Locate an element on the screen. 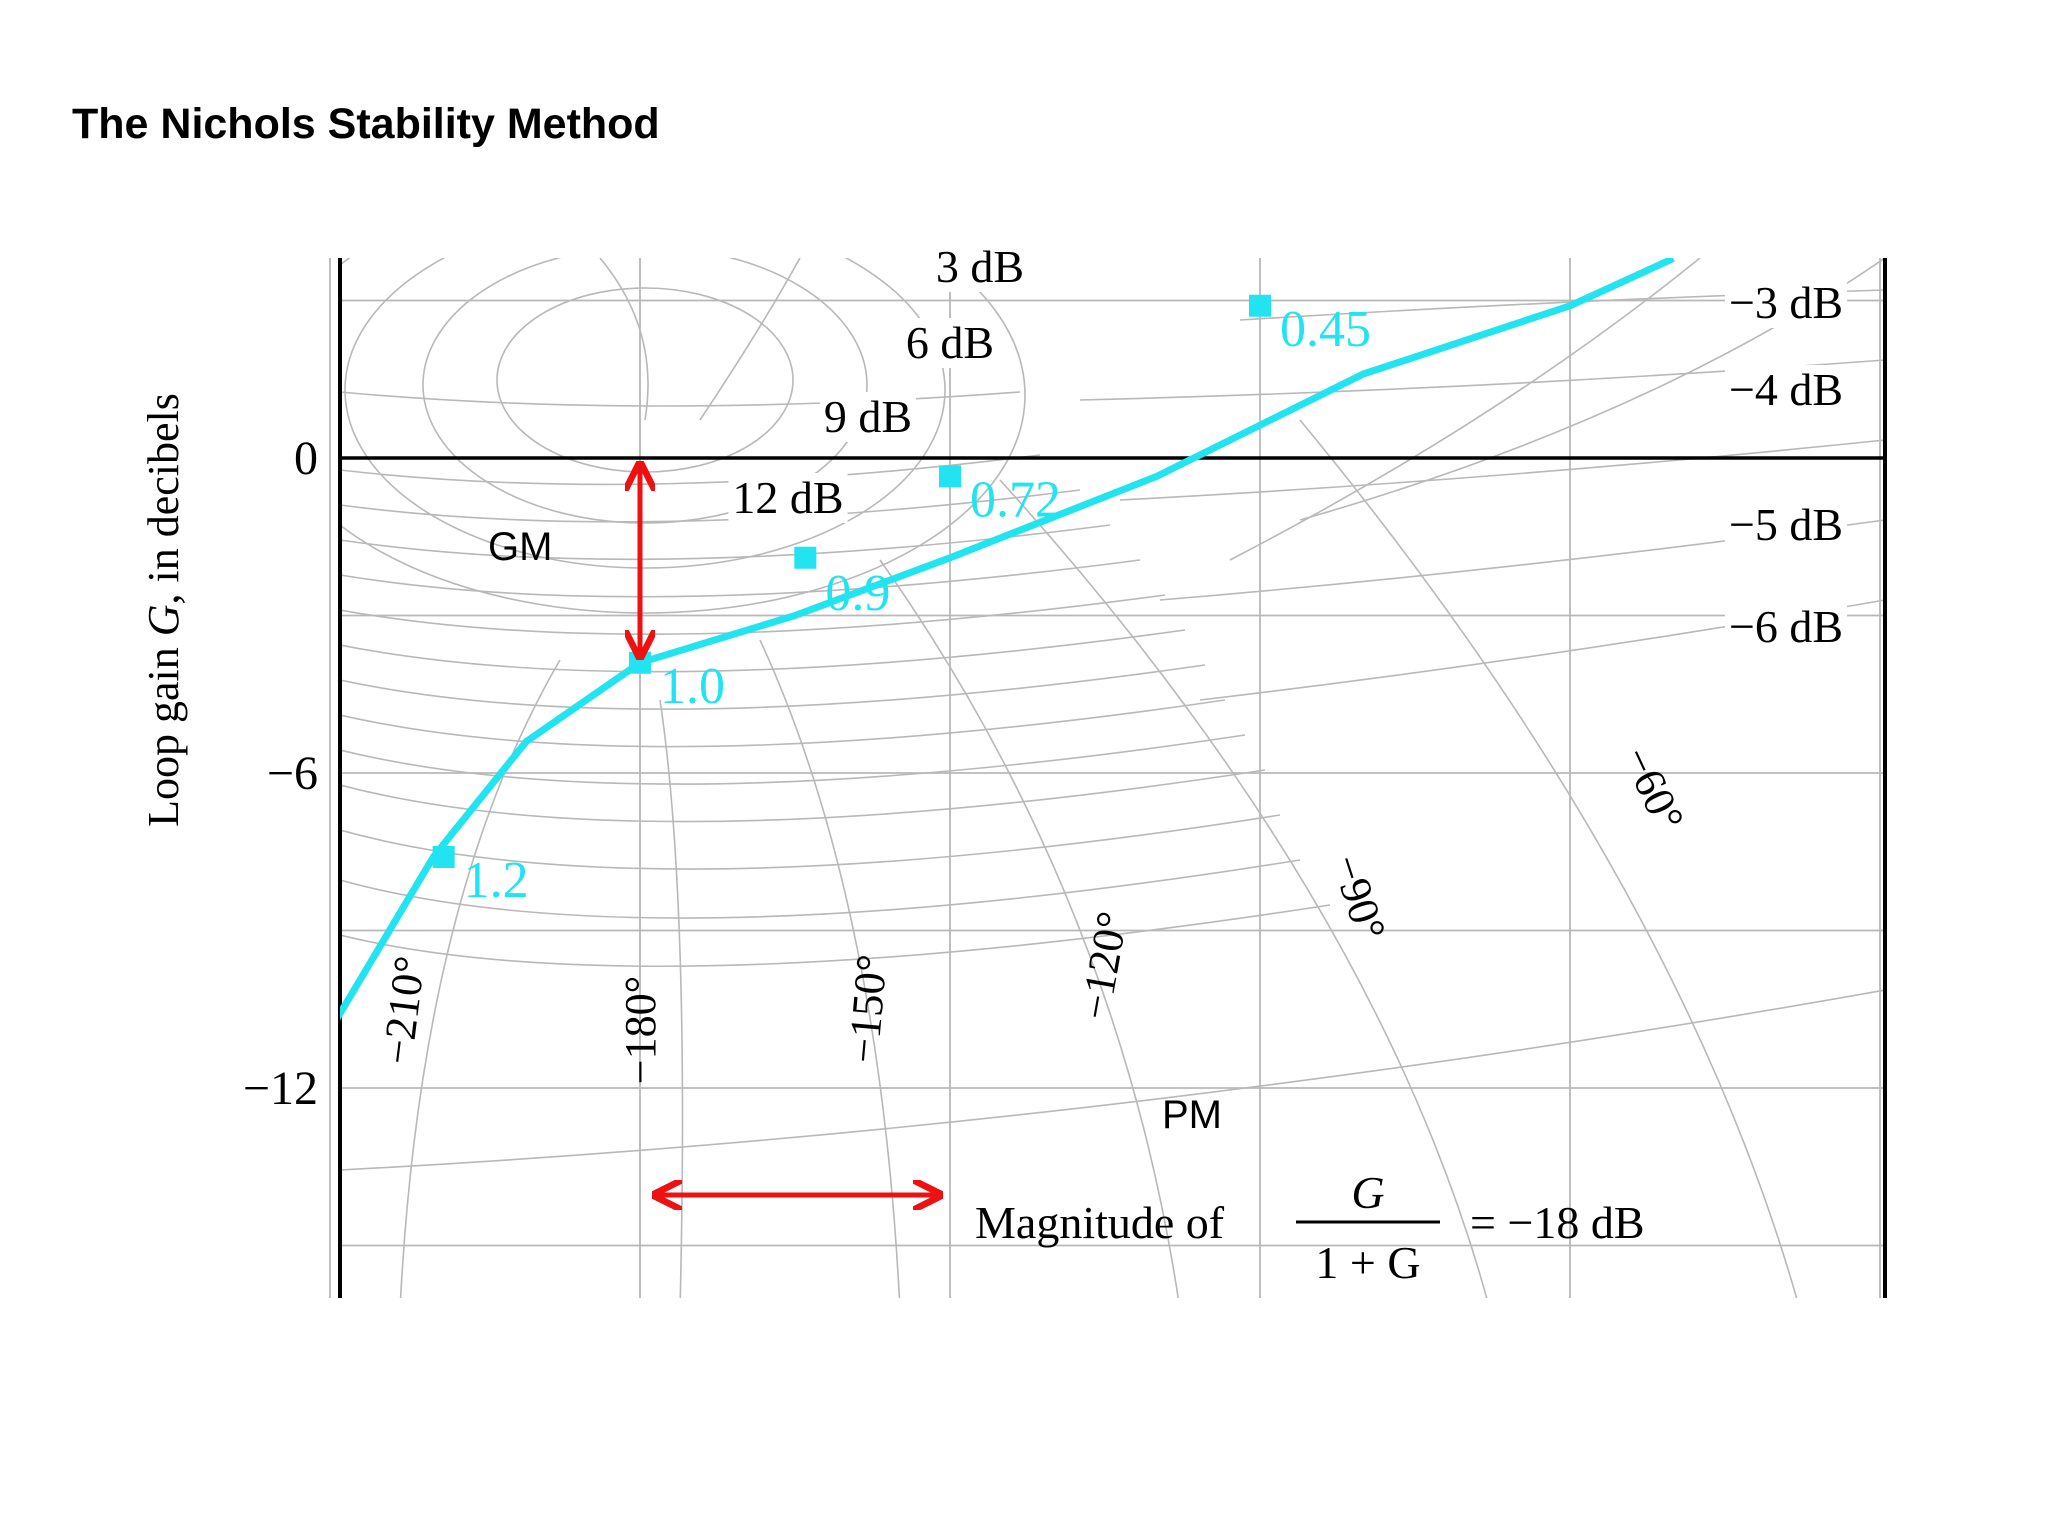 The image size is (2048, 1536). magnitude-label: 3 dB is located at coordinates (980, 266).